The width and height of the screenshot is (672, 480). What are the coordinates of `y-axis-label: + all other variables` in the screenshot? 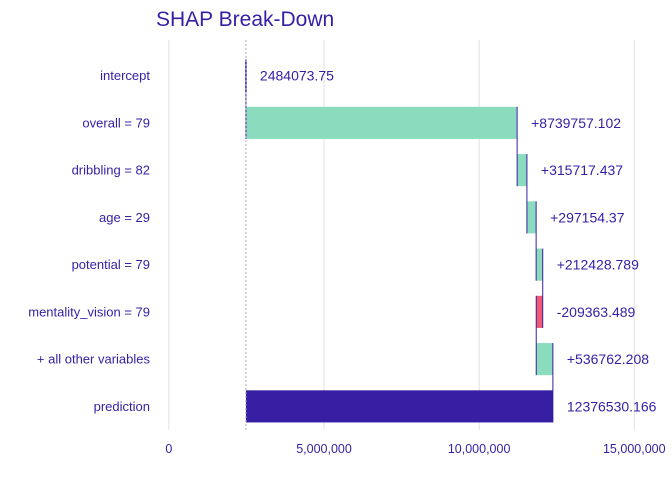 It's located at (94, 359).